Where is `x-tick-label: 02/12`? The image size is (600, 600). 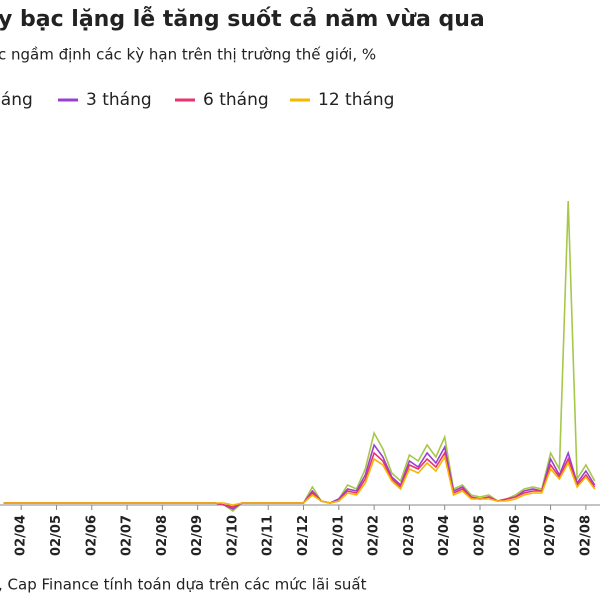 x-tick-label: 02/12 is located at coordinates (303, 535).